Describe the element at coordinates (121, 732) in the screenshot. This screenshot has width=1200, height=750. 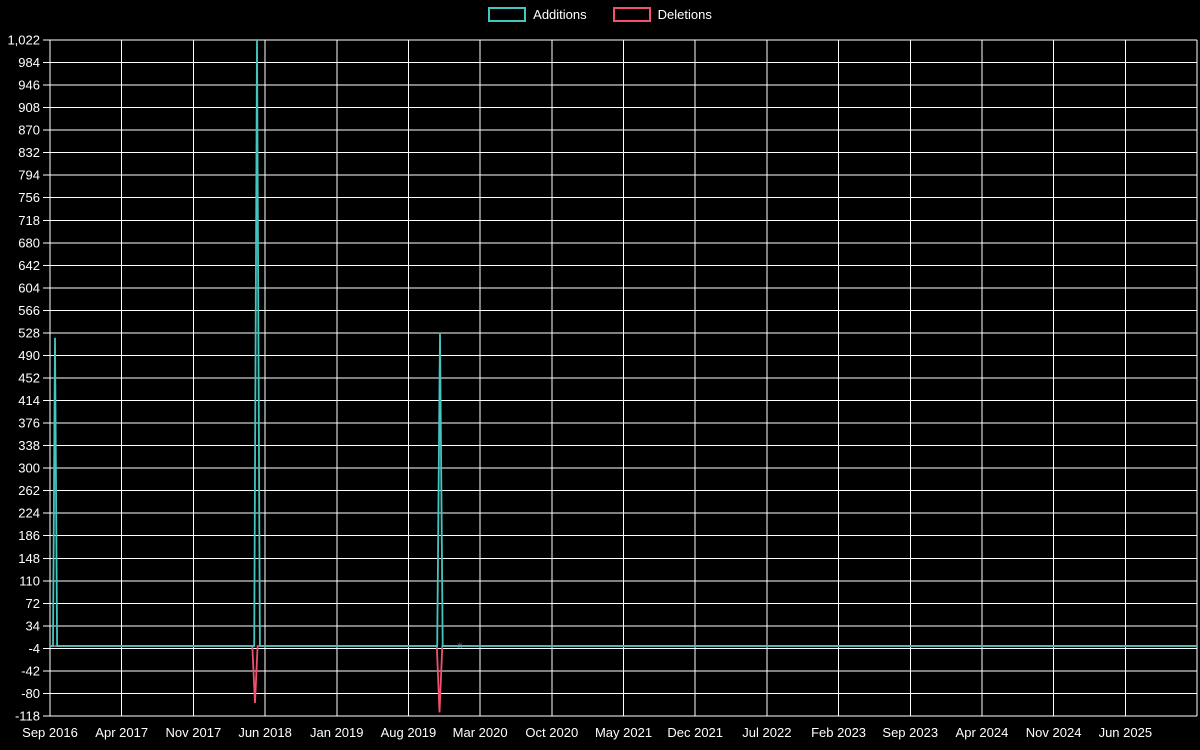
I see `x-tick-label: Apr 2017` at that location.